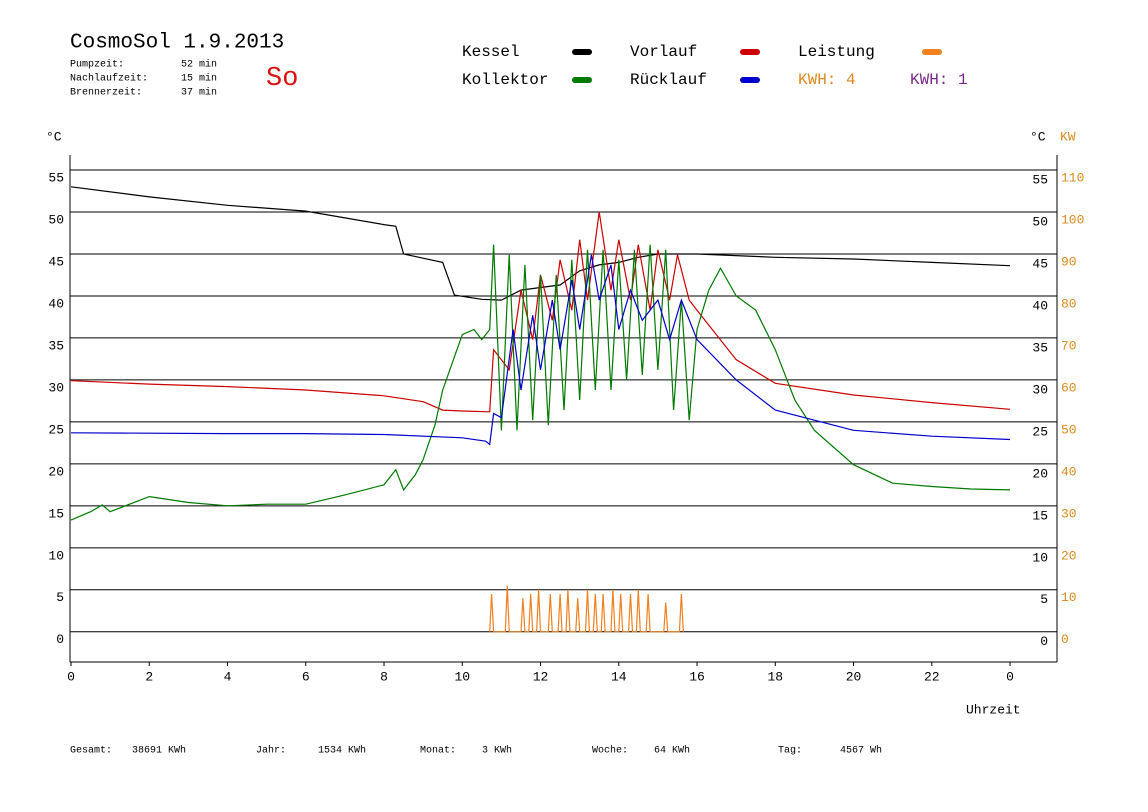 Image resolution: width=1148 pixels, height=812 pixels. What do you see at coordinates (1044, 599) in the screenshot?
I see `y-tick-label-right: 5` at bounding box center [1044, 599].